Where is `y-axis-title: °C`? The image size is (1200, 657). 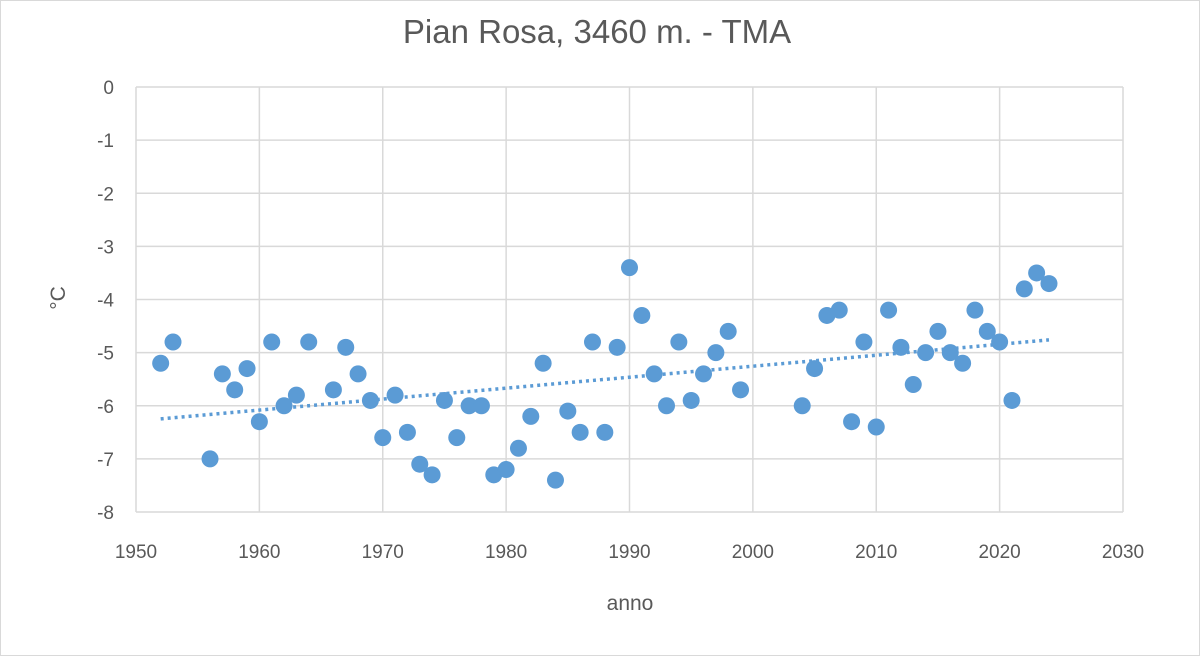 y-axis-title: °C is located at coordinates (58, 298).